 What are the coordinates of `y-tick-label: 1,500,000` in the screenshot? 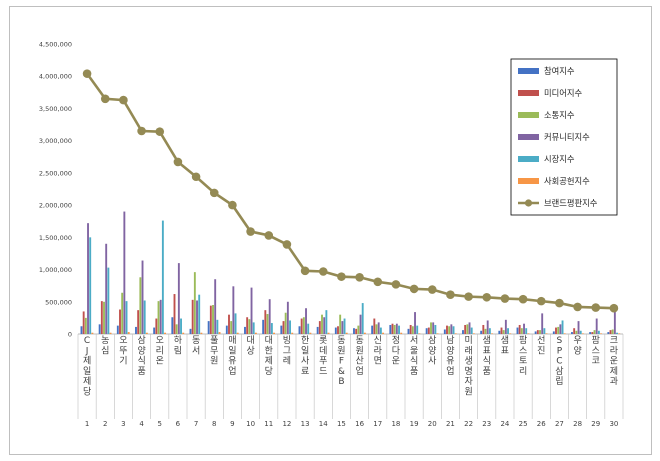 It's located at (55, 238).